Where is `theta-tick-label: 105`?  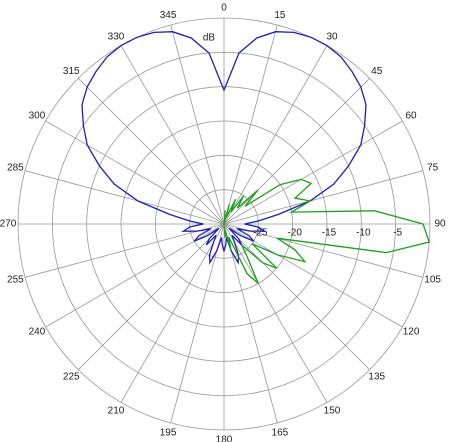
theta-tick-label: 105 is located at coordinates (432, 280).